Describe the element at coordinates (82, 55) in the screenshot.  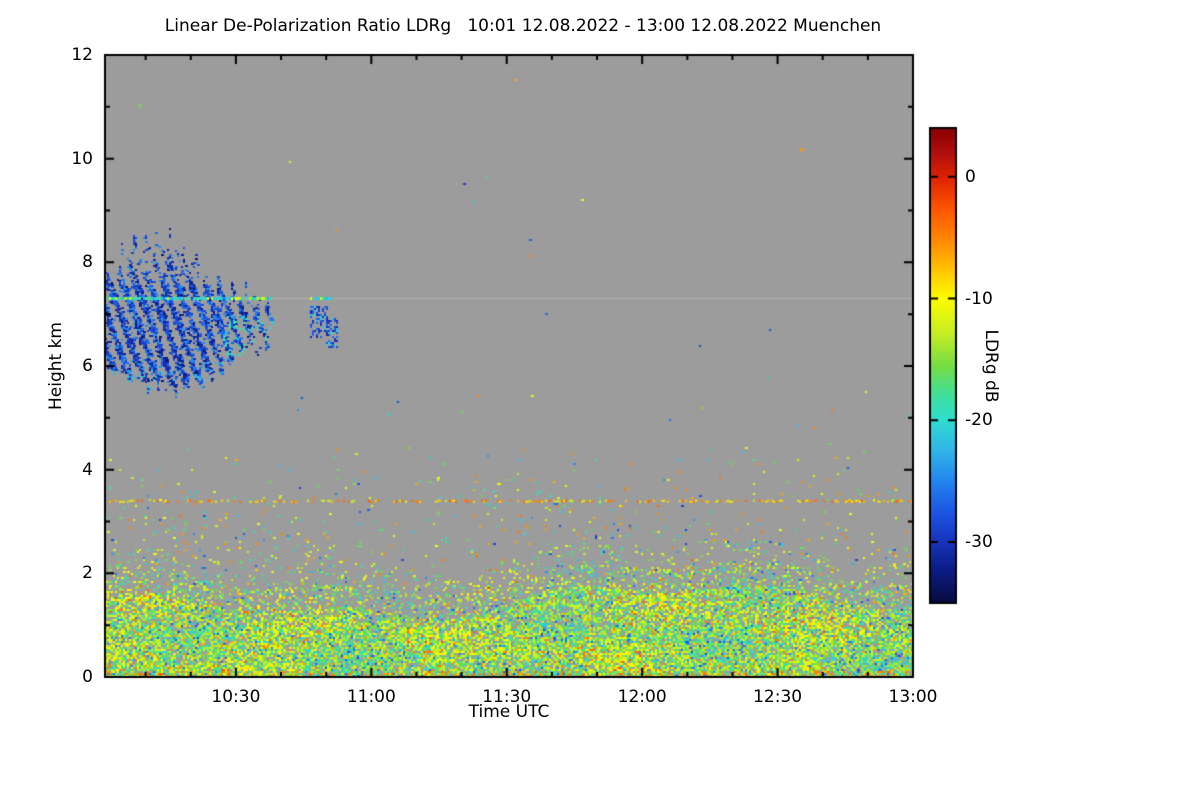
I see `y-tick-label: 12` at that location.